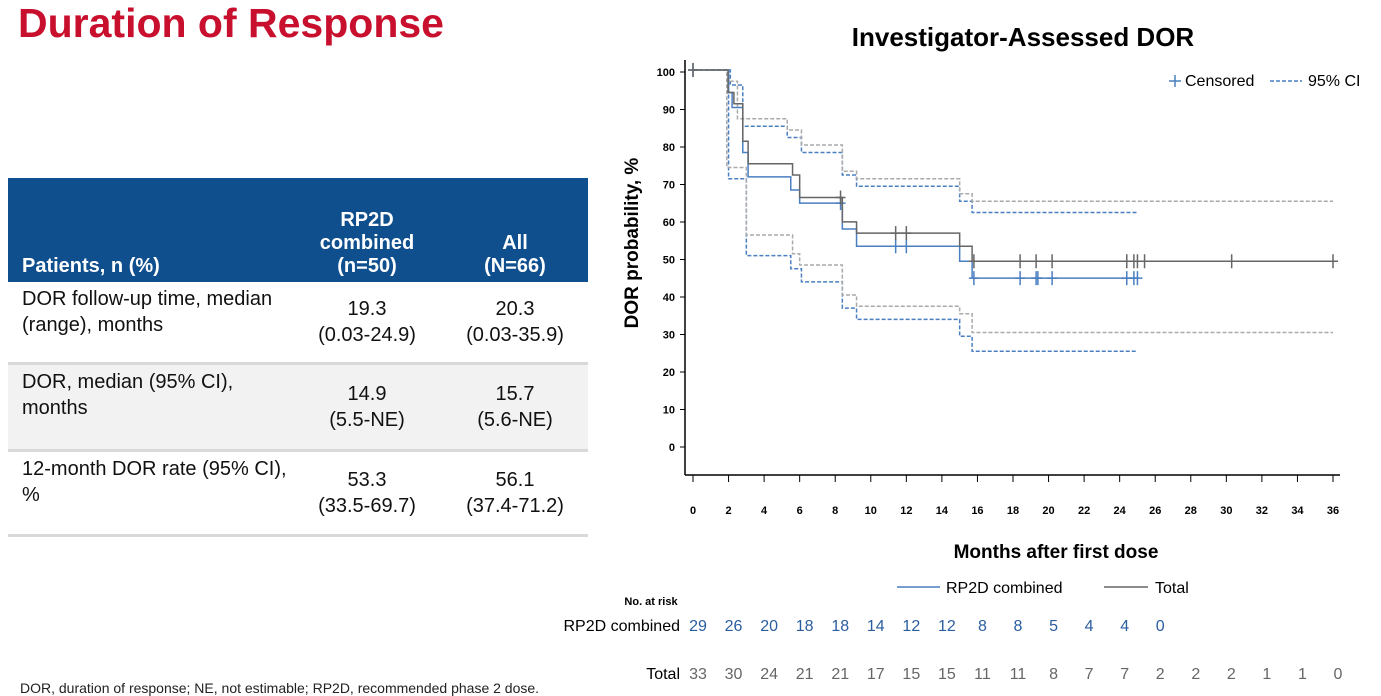 Image resolution: width=1381 pixels, height=696 pixels. I want to click on rp2d-cell: 14.9 (5.5-NE), so click(367, 407).